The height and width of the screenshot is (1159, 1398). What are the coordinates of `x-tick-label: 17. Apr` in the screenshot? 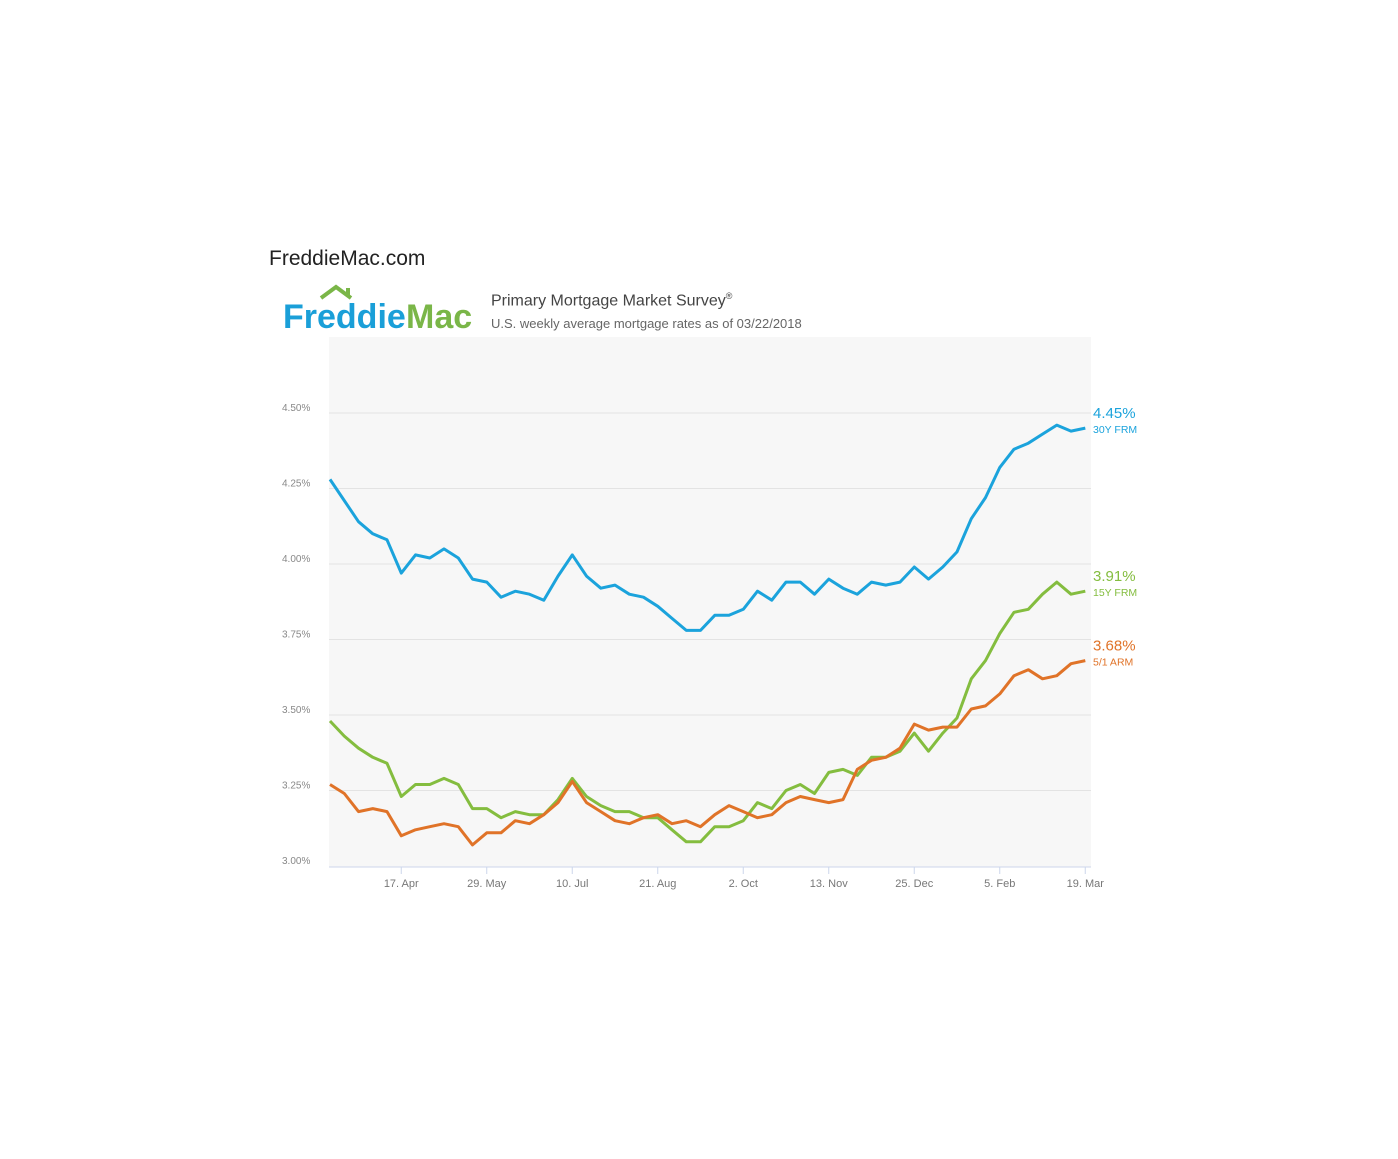 It's located at (401, 884).